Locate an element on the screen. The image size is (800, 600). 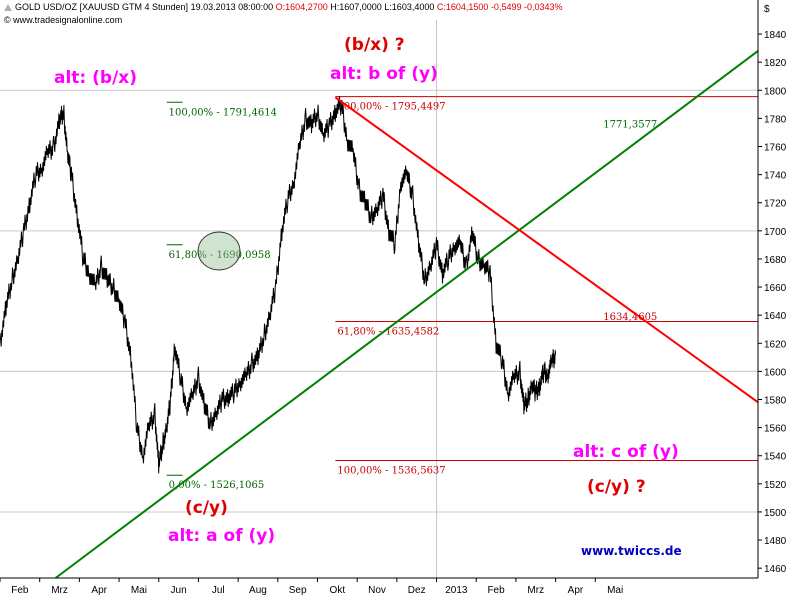
y-tick-label: 1460 is located at coordinates (775, 569).